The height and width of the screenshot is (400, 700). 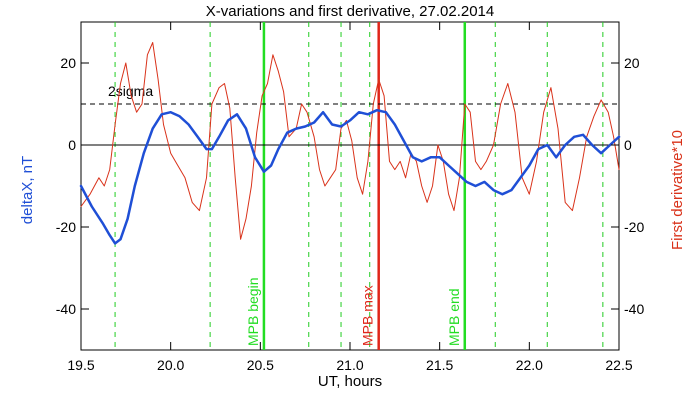 What do you see at coordinates (260, 365) in the screenshot?
I see `x-tick-label-2: 20.5` at bounding box center [260, 365].